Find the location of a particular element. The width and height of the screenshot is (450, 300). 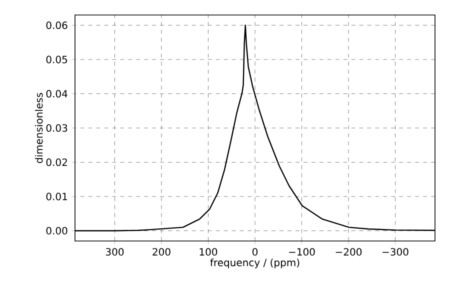

x-tick-label: 100 is located at coordinates (209, 252).